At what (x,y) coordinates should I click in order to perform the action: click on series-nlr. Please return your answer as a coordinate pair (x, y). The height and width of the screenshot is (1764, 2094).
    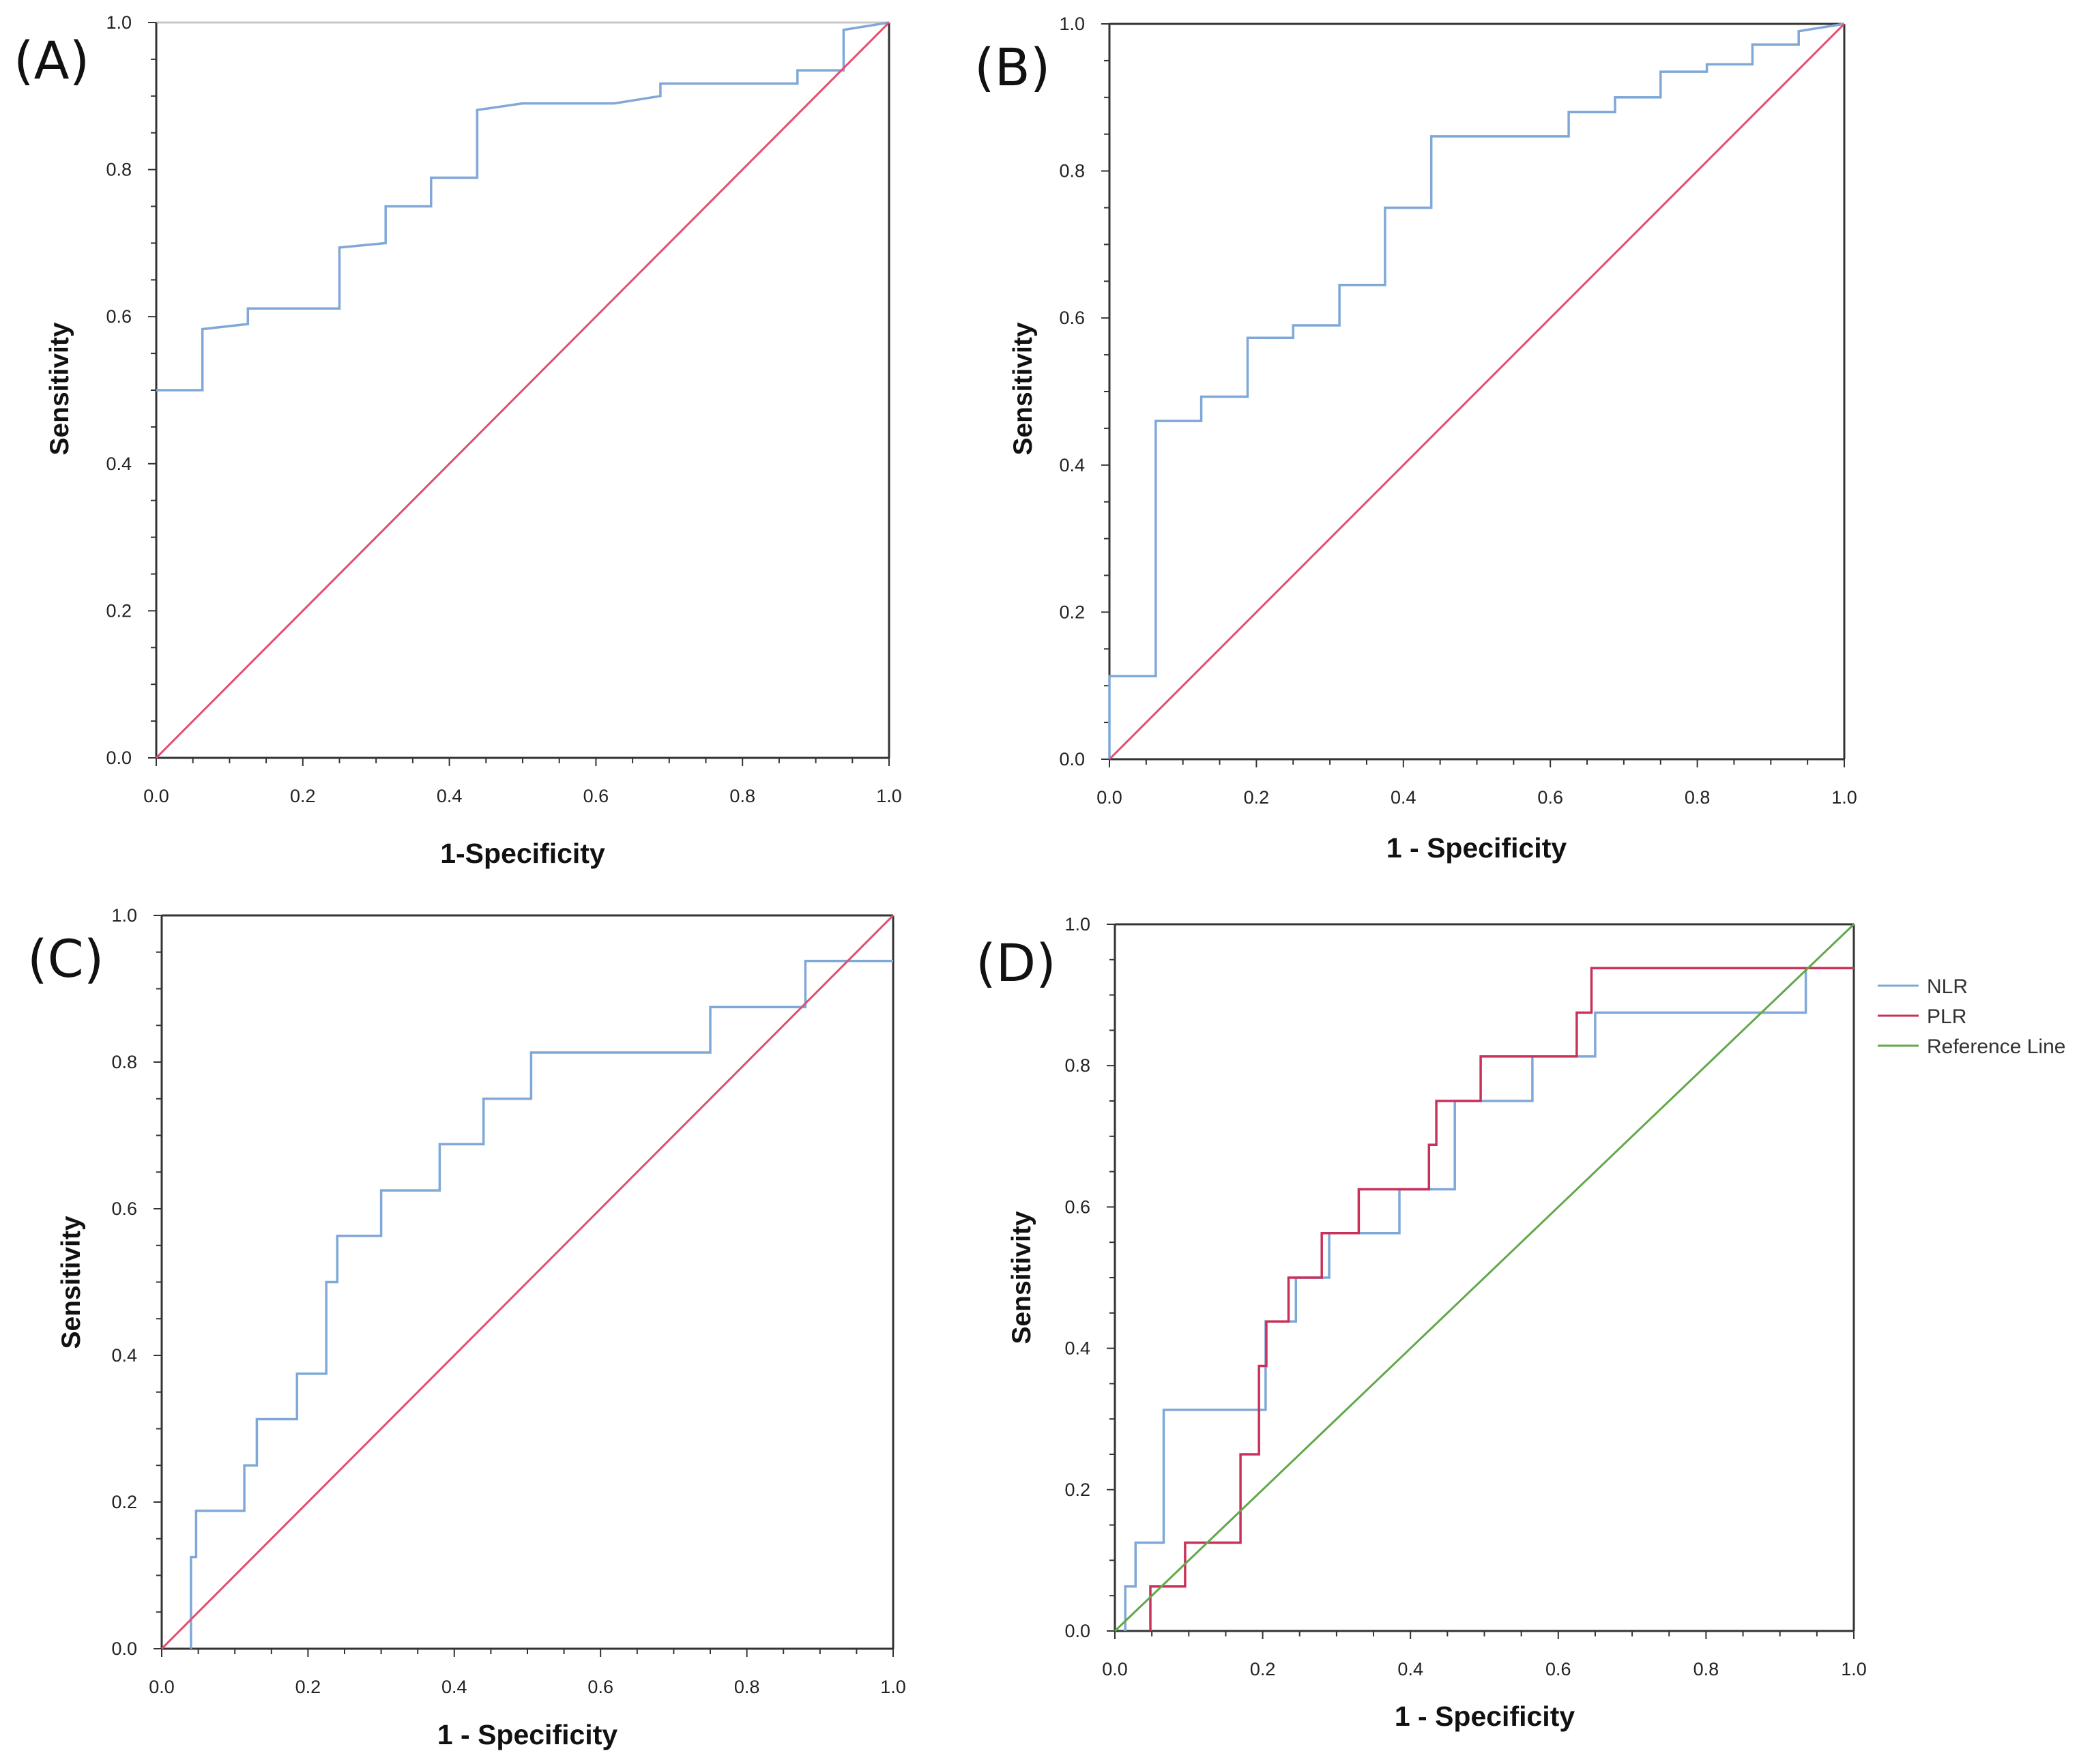
    Looking at the image, I should click on (1489, 1299).